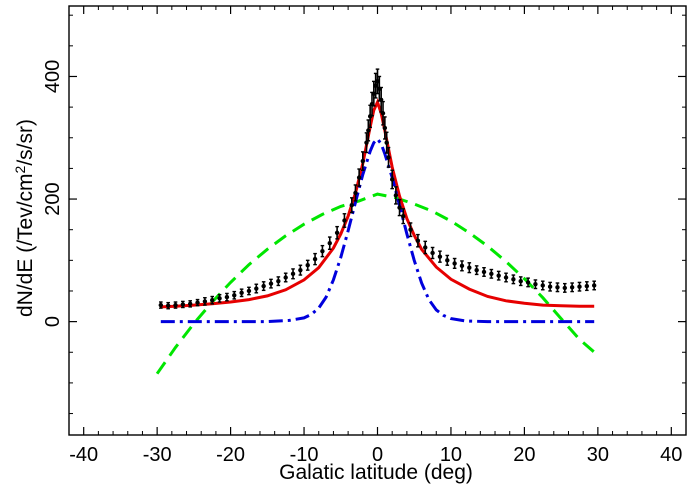 The height and width of the screenshot is (491, 690). Describe the element at coordinates (20, 169) in the screenshot. I see `y-axis-title-superscript: 2` at that location.